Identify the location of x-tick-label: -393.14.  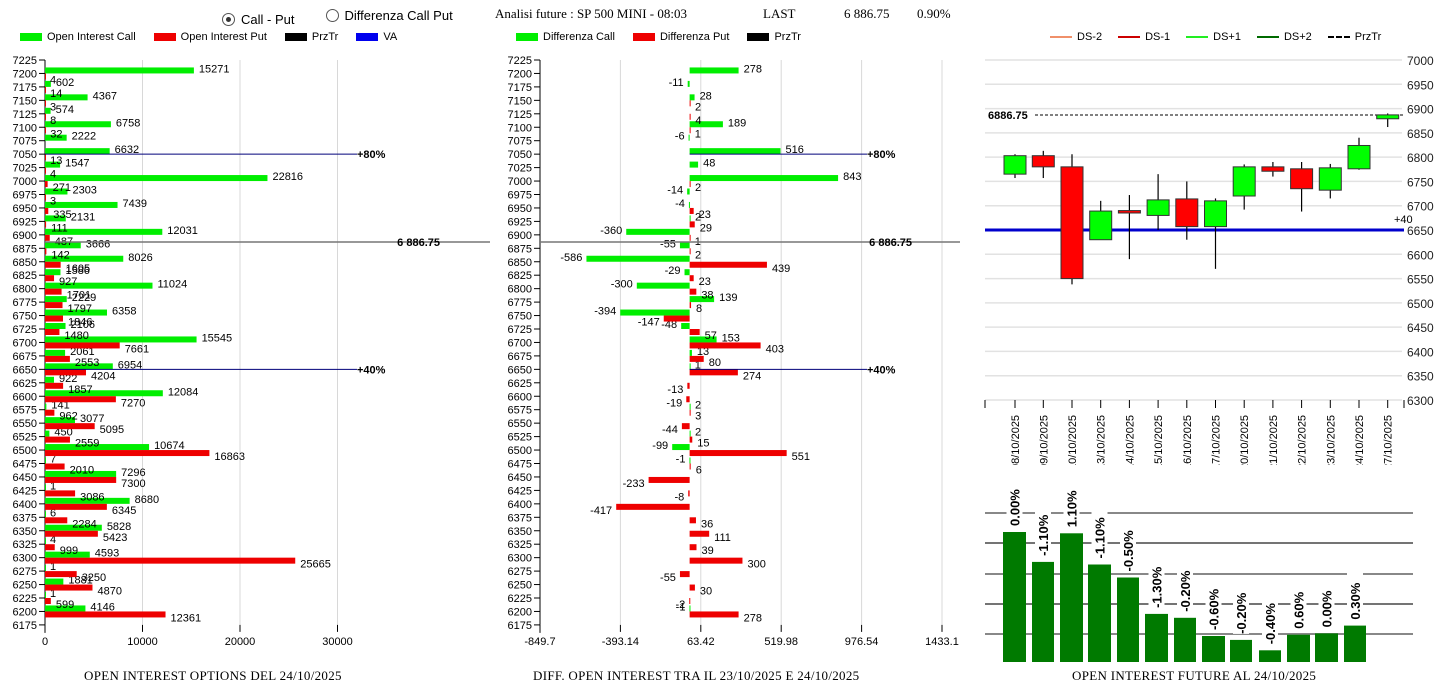
(620, 642).